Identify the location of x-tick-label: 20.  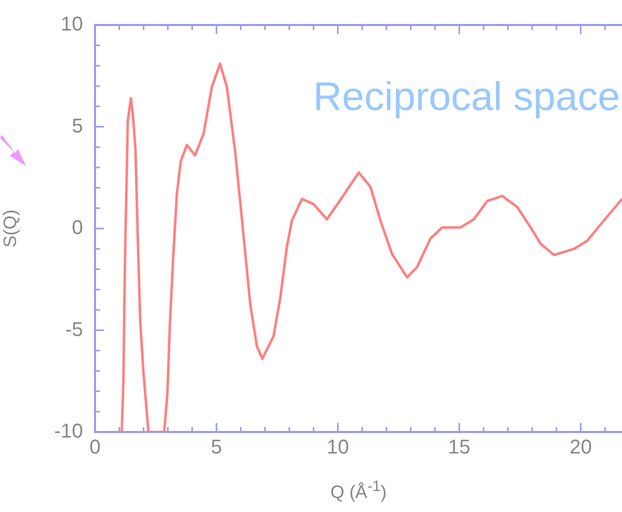
(581, 447).